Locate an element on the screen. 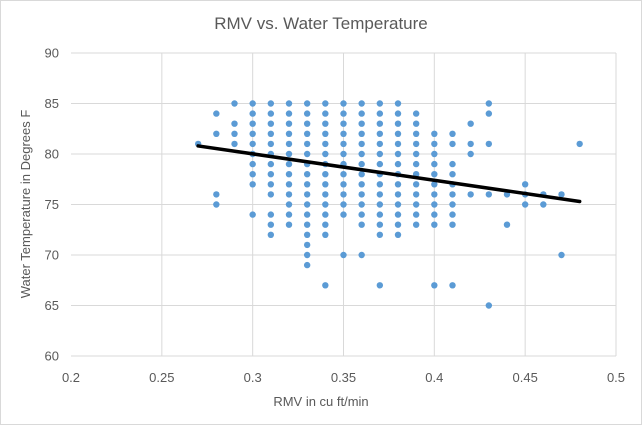 This screenshot has width=642, height=425. x-tick-label: 0.2 is located at coordinates (71, 377).